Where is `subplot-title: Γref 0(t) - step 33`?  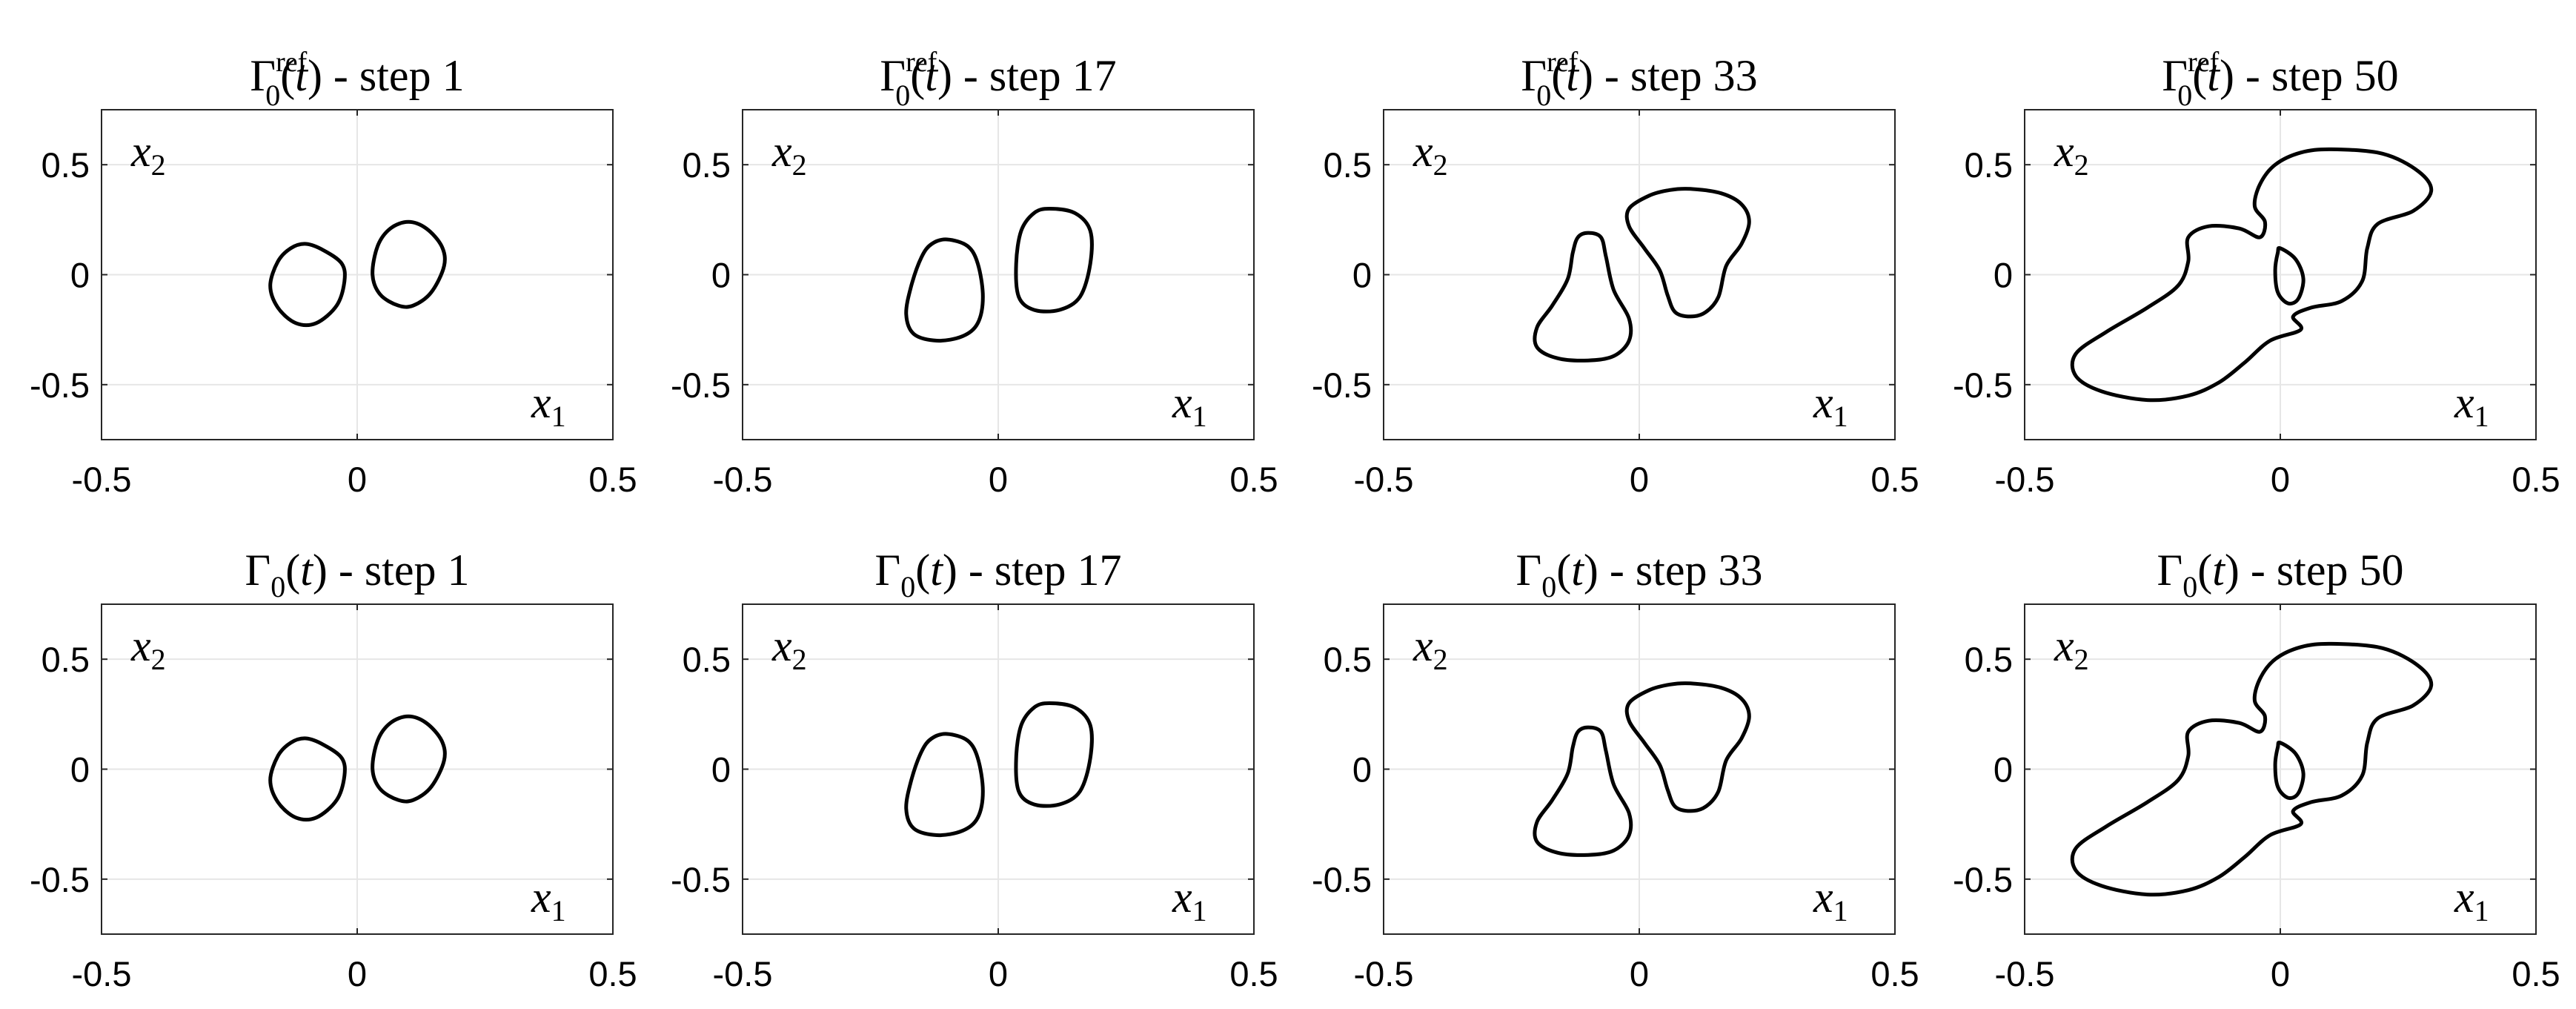 subplot-title: Γref 0(t) - step 33 is located at coordinates (1639, 79).